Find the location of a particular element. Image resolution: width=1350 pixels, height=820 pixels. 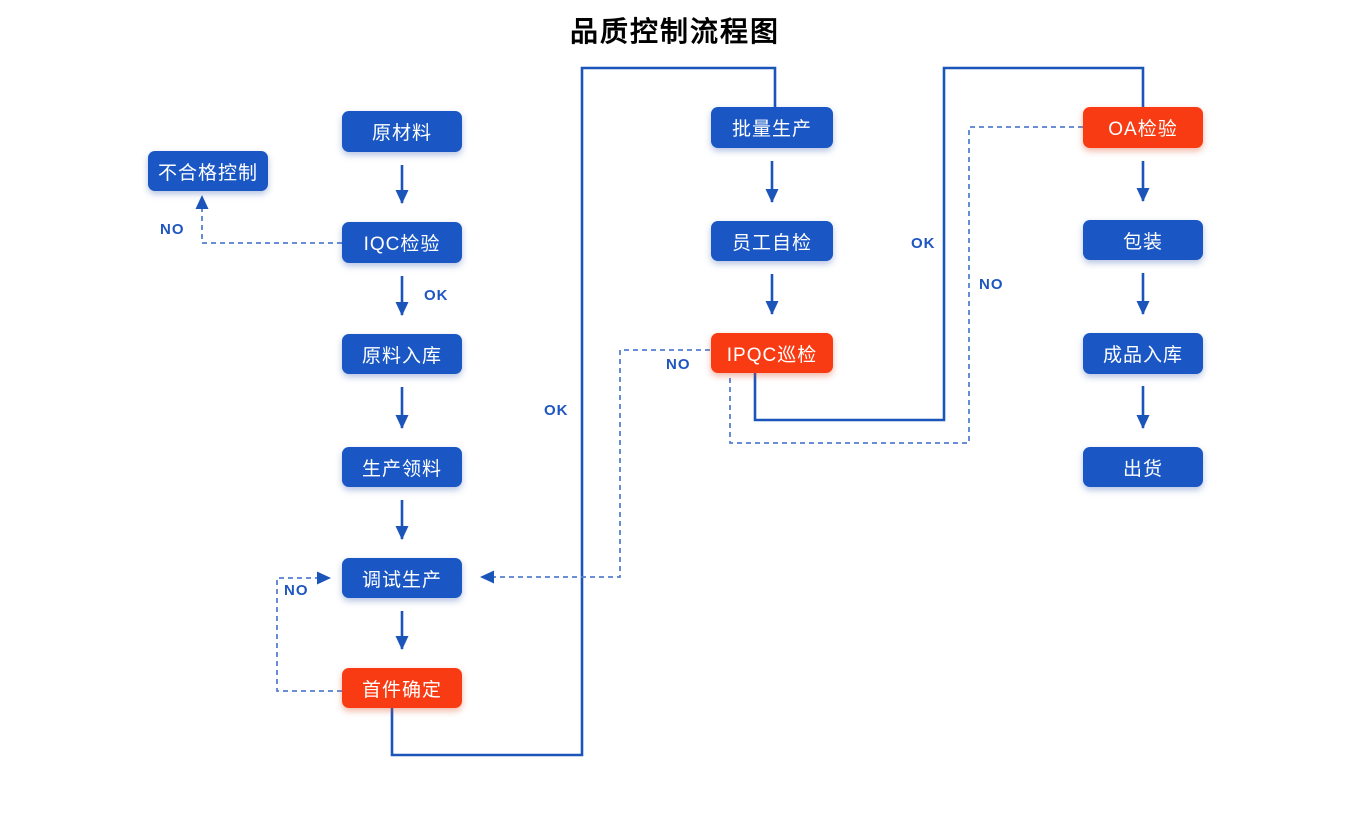

node-finished-goods-storage: 成品入库 is located at coordinates (1143, 353).